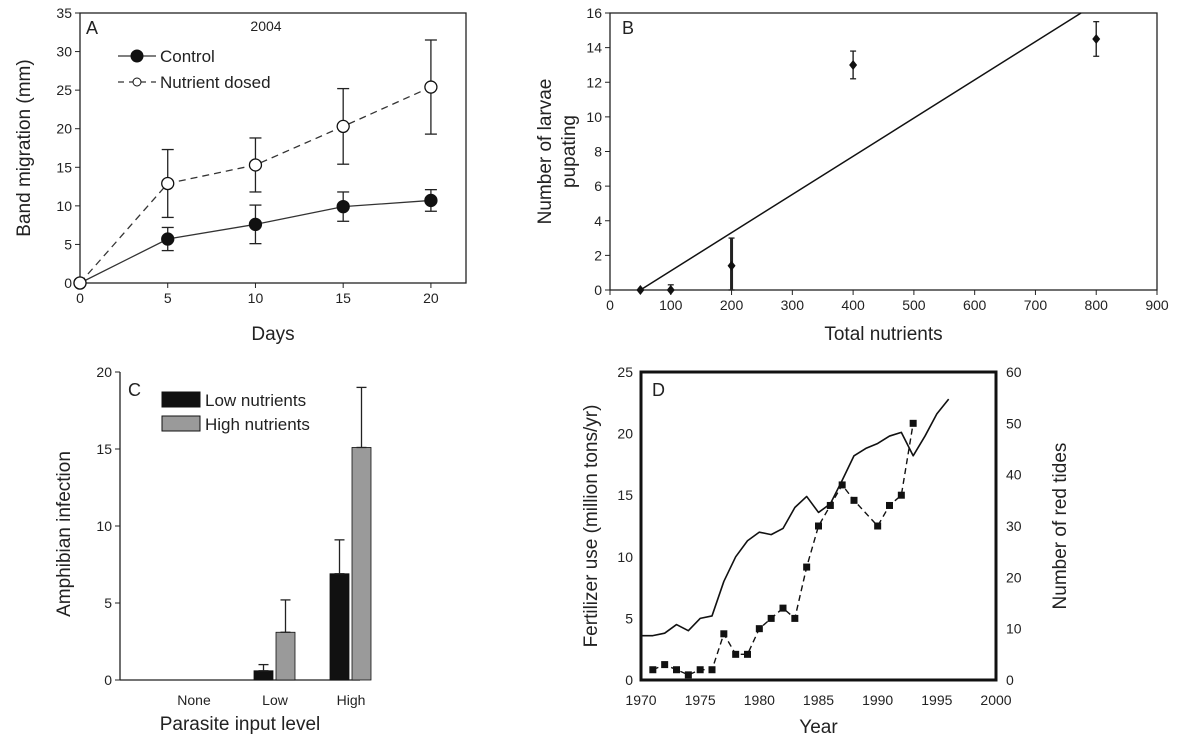  Describe the element at coordinates (351, 700) in the screenshot. I see `x-tick-label: High` at that location.